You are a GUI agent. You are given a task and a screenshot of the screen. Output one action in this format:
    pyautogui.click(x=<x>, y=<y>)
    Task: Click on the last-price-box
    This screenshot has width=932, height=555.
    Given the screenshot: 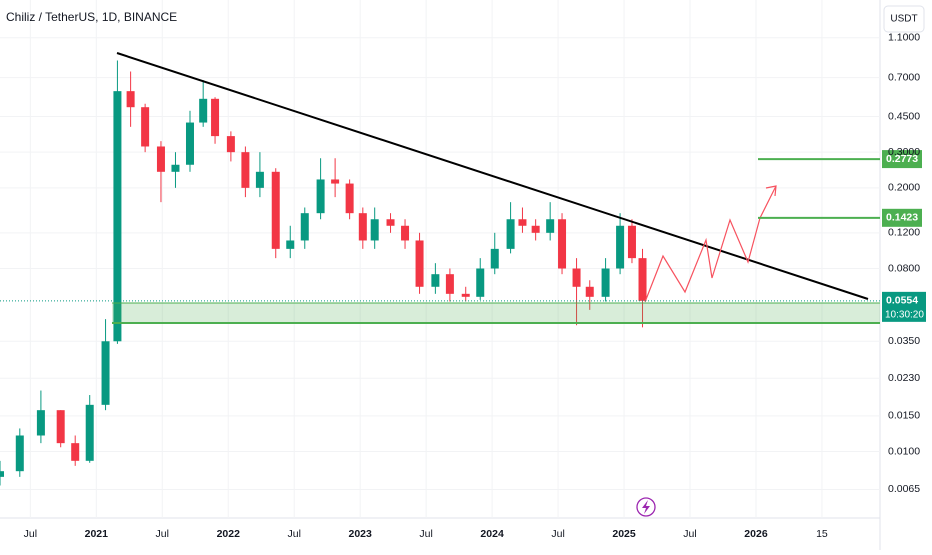 What is the action you would take?
    pyautogui.click(x=904, y=306)
    